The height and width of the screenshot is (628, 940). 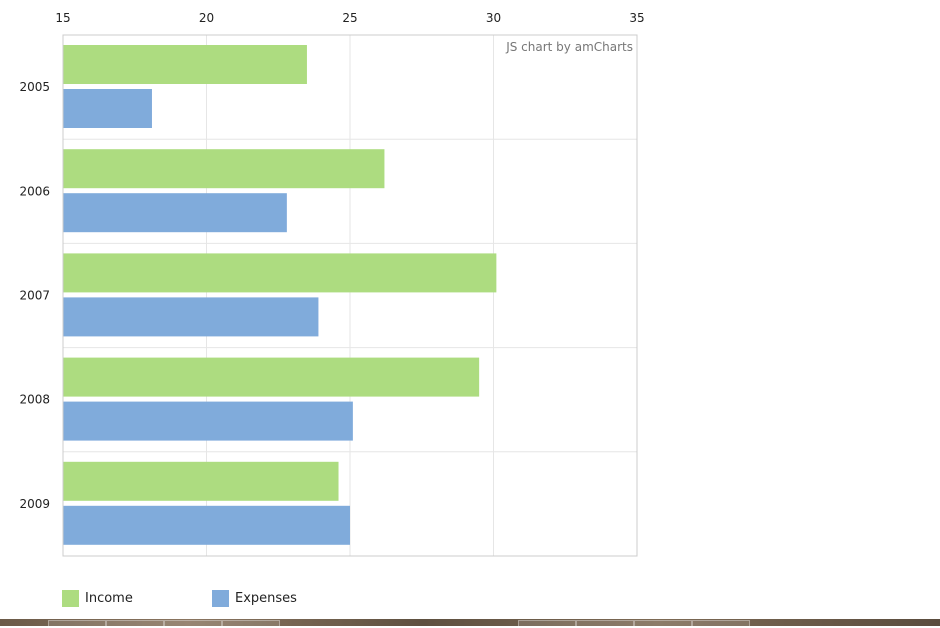 I want to click on bar-expenses-2006, so click(x=175, y=213).